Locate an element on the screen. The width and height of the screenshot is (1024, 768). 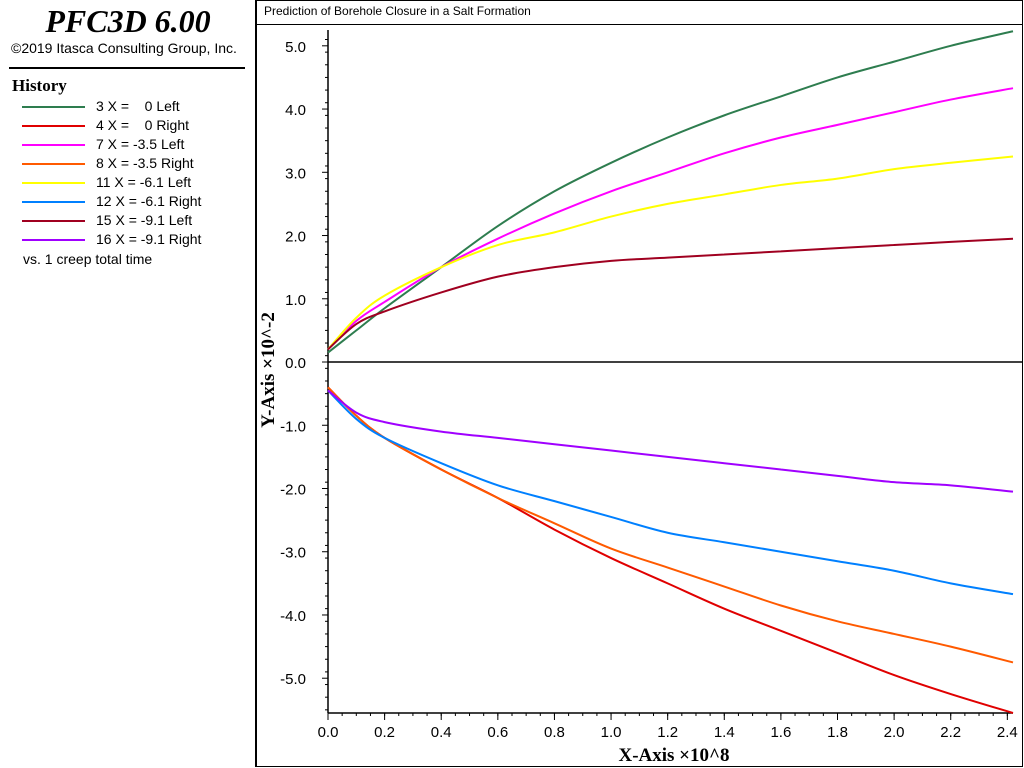
history-title: History is located at coordinates (39, 85).